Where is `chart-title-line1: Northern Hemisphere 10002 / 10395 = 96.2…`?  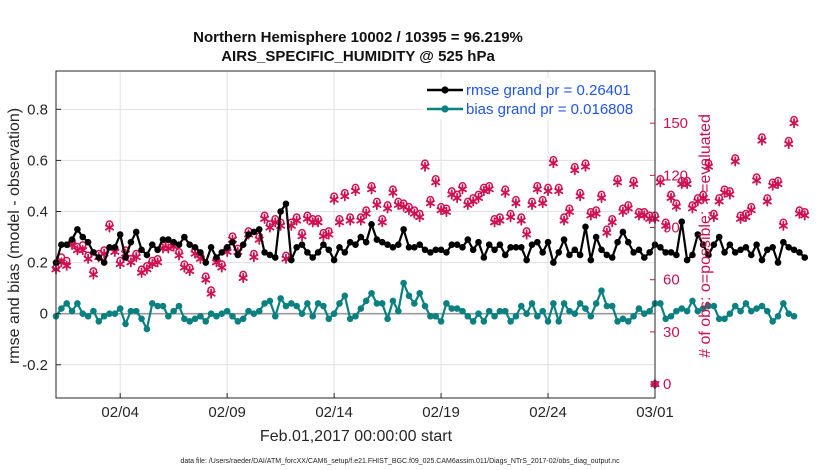
chart-title-line1: Northern Hemisphere 10002 / 10395 = 96.2… is located at coordinates (358, 37).